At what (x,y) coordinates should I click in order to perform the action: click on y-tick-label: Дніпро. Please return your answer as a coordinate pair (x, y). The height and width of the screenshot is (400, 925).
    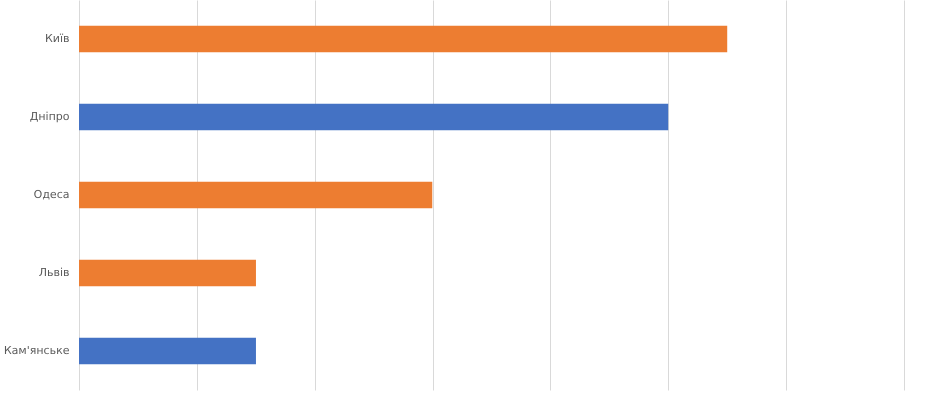
    Looking at the image, I should click on (50, 116).